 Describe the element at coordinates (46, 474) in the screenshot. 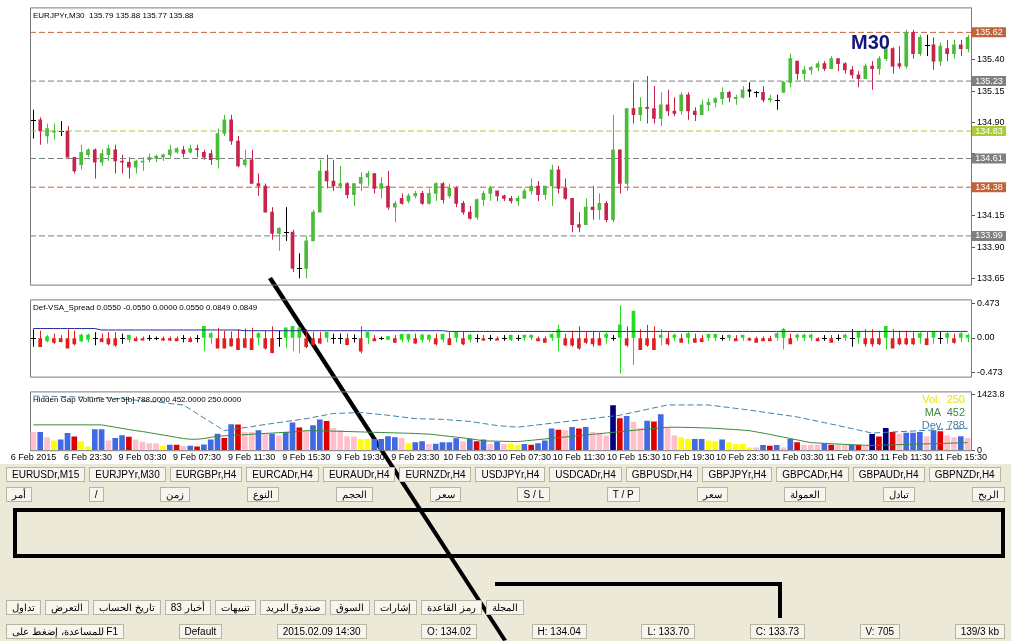

I see `text: EURUSDr,M15` at that location.